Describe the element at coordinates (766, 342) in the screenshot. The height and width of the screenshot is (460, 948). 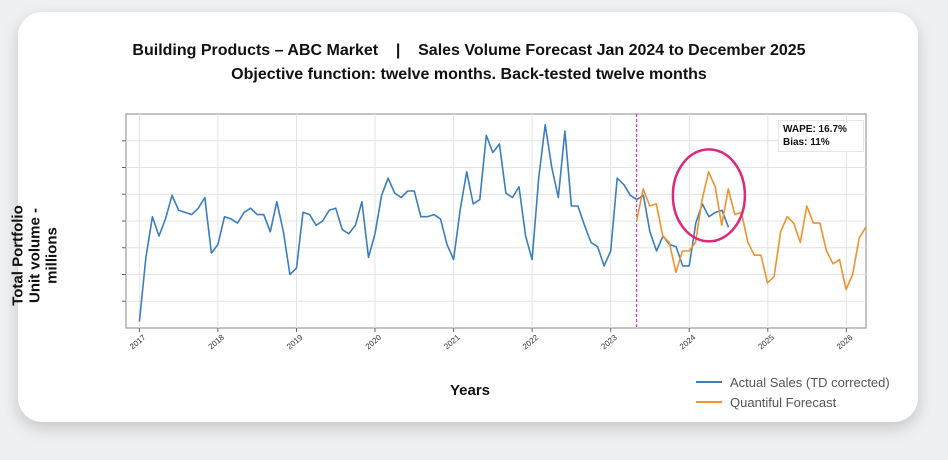
I see `x-tick-label: 2025` at that location.